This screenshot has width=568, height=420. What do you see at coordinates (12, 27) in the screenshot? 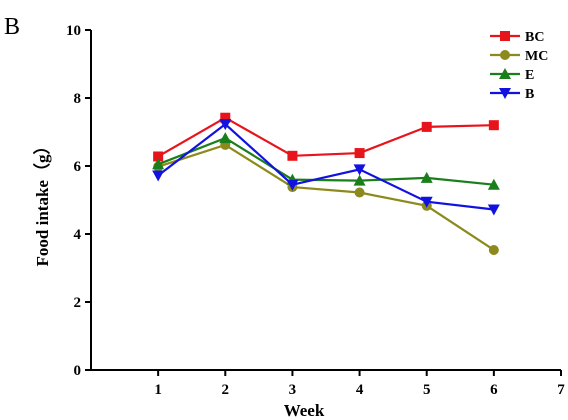
I see `panel-label: B` at bounding box center [12, 27].